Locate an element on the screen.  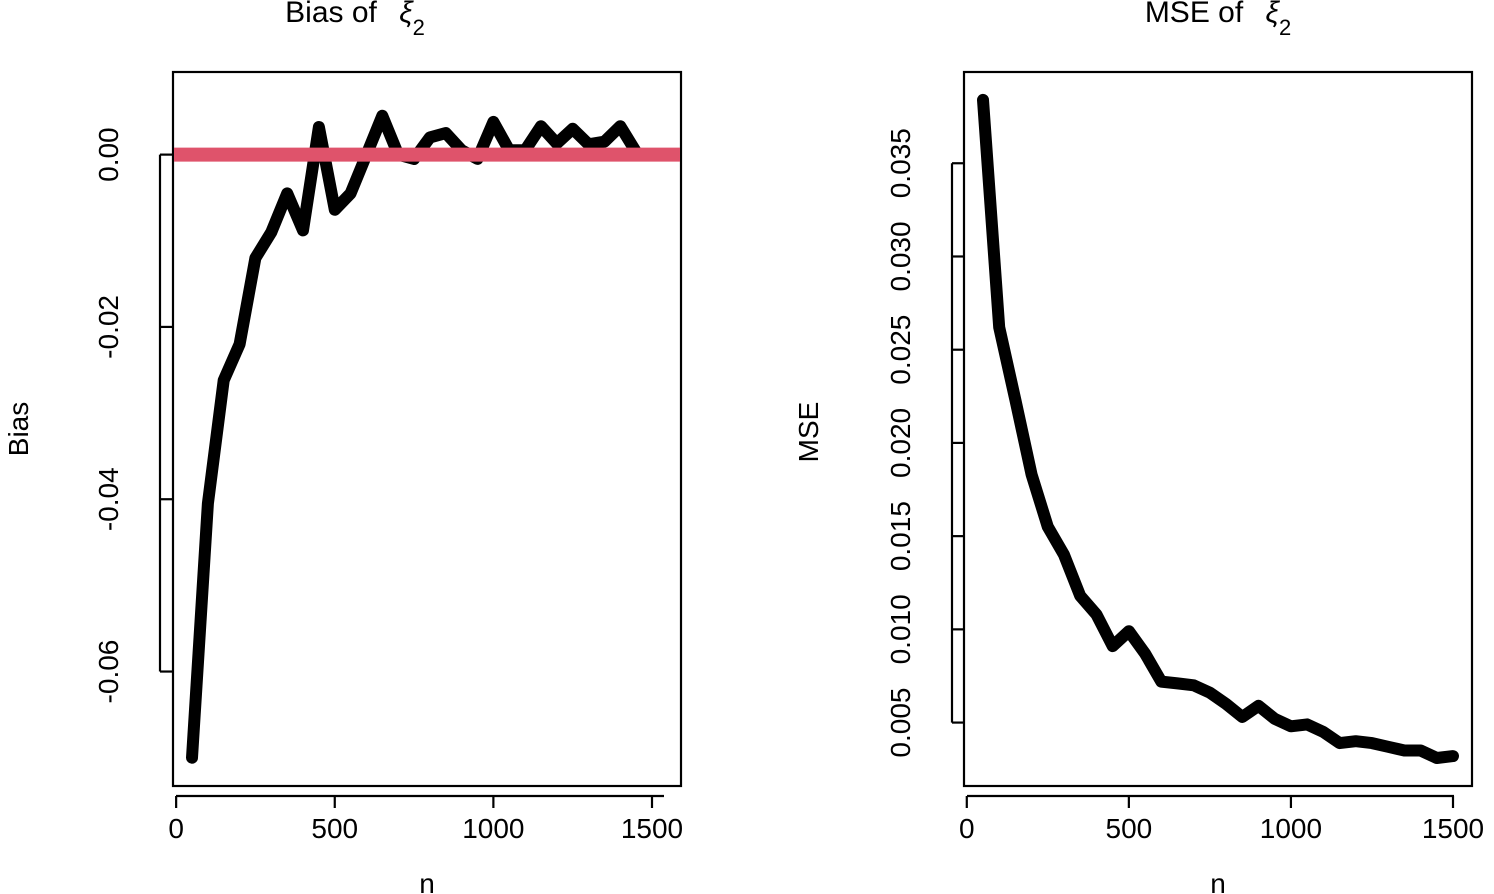
mse-y-tick-label: 0.035 is located at coordinates (900, 163).